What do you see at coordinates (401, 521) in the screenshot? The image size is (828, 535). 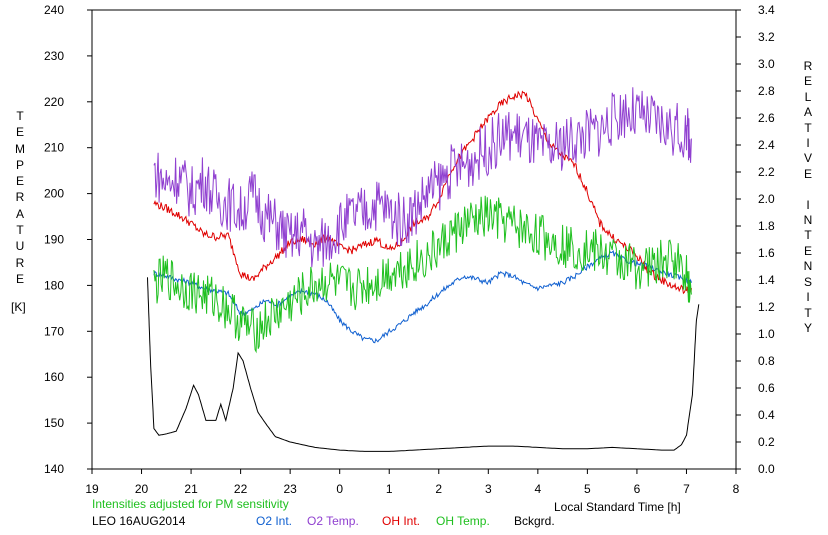 I see `legend-item: OH Int.` at bounding box center [401, 521].